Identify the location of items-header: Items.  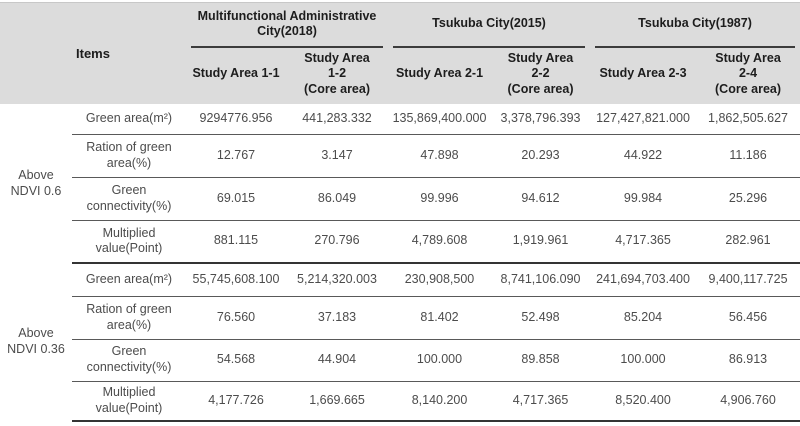
(93, 53).